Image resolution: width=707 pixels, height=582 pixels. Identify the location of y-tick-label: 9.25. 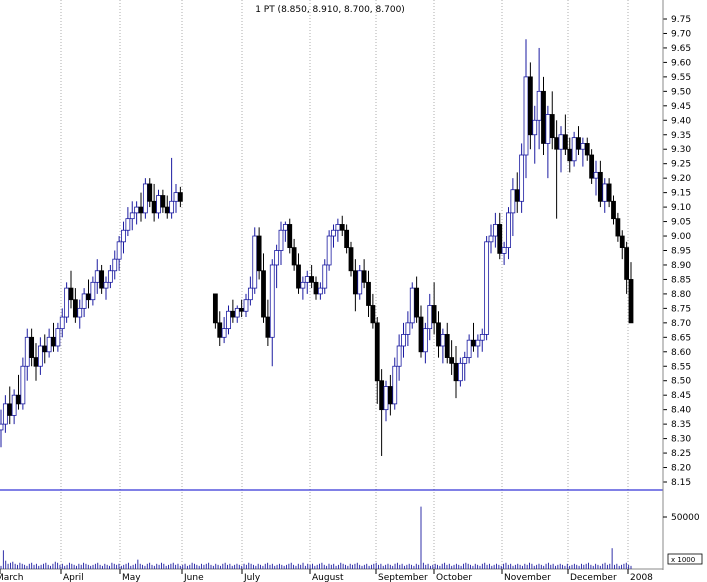
(681, 165).